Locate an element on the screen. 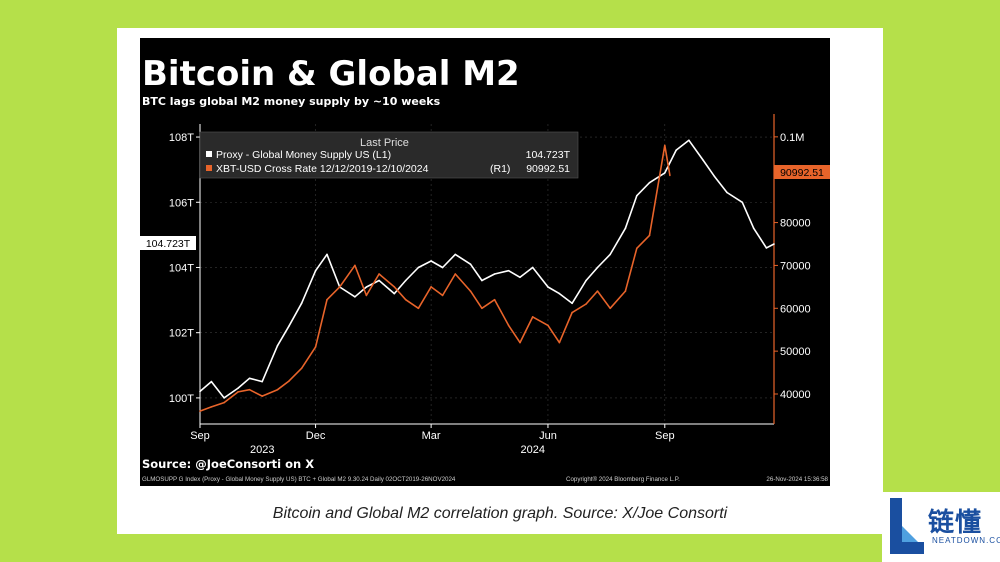 The image size is (1000, 562). right-tick-label: 0.1M is located at coordinates (792, 138).